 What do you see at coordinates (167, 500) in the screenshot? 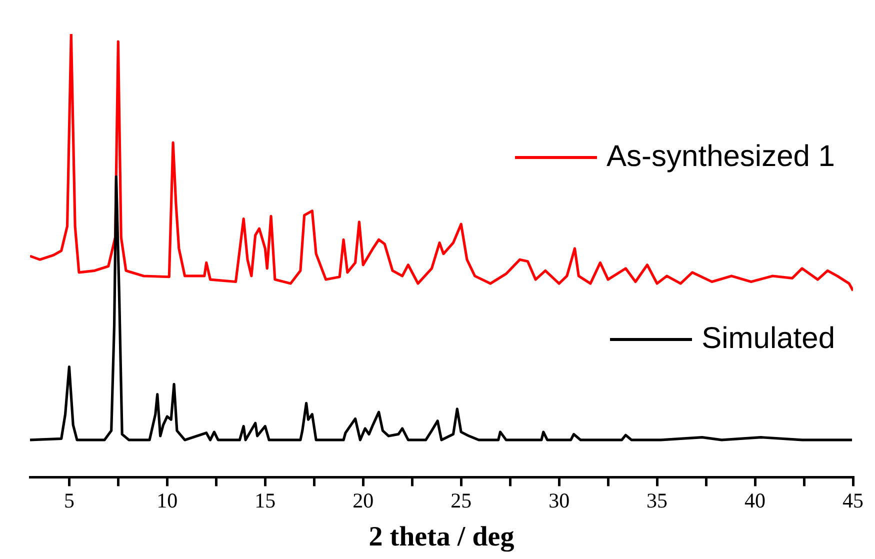
I see `x-tick-label: 10` at bounding box center [167, 500].